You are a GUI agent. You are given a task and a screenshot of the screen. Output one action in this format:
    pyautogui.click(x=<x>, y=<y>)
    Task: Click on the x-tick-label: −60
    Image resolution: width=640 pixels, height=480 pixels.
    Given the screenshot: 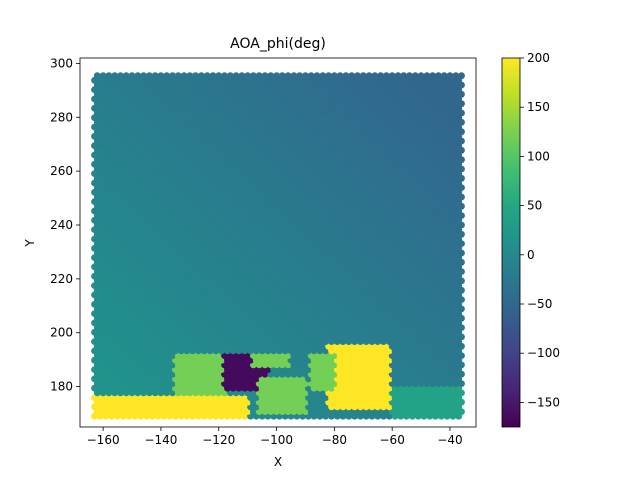 What is the action you would take?
    pyautogui.click(x=392, y=440)
    